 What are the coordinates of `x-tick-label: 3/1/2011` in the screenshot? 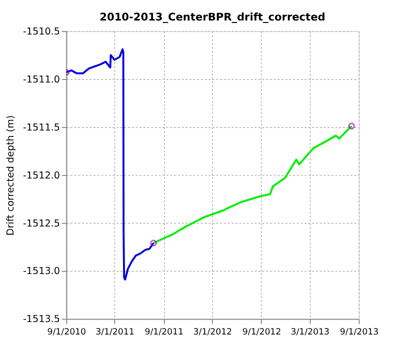 It's located at (115, 333).